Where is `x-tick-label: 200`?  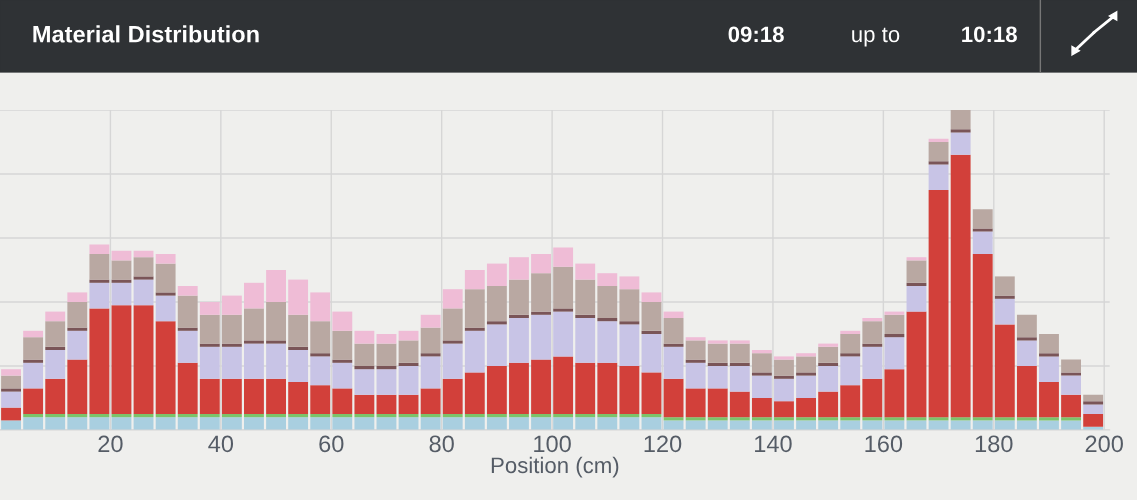
x-tick-label: 200 is located at coordinates (1104, 444).